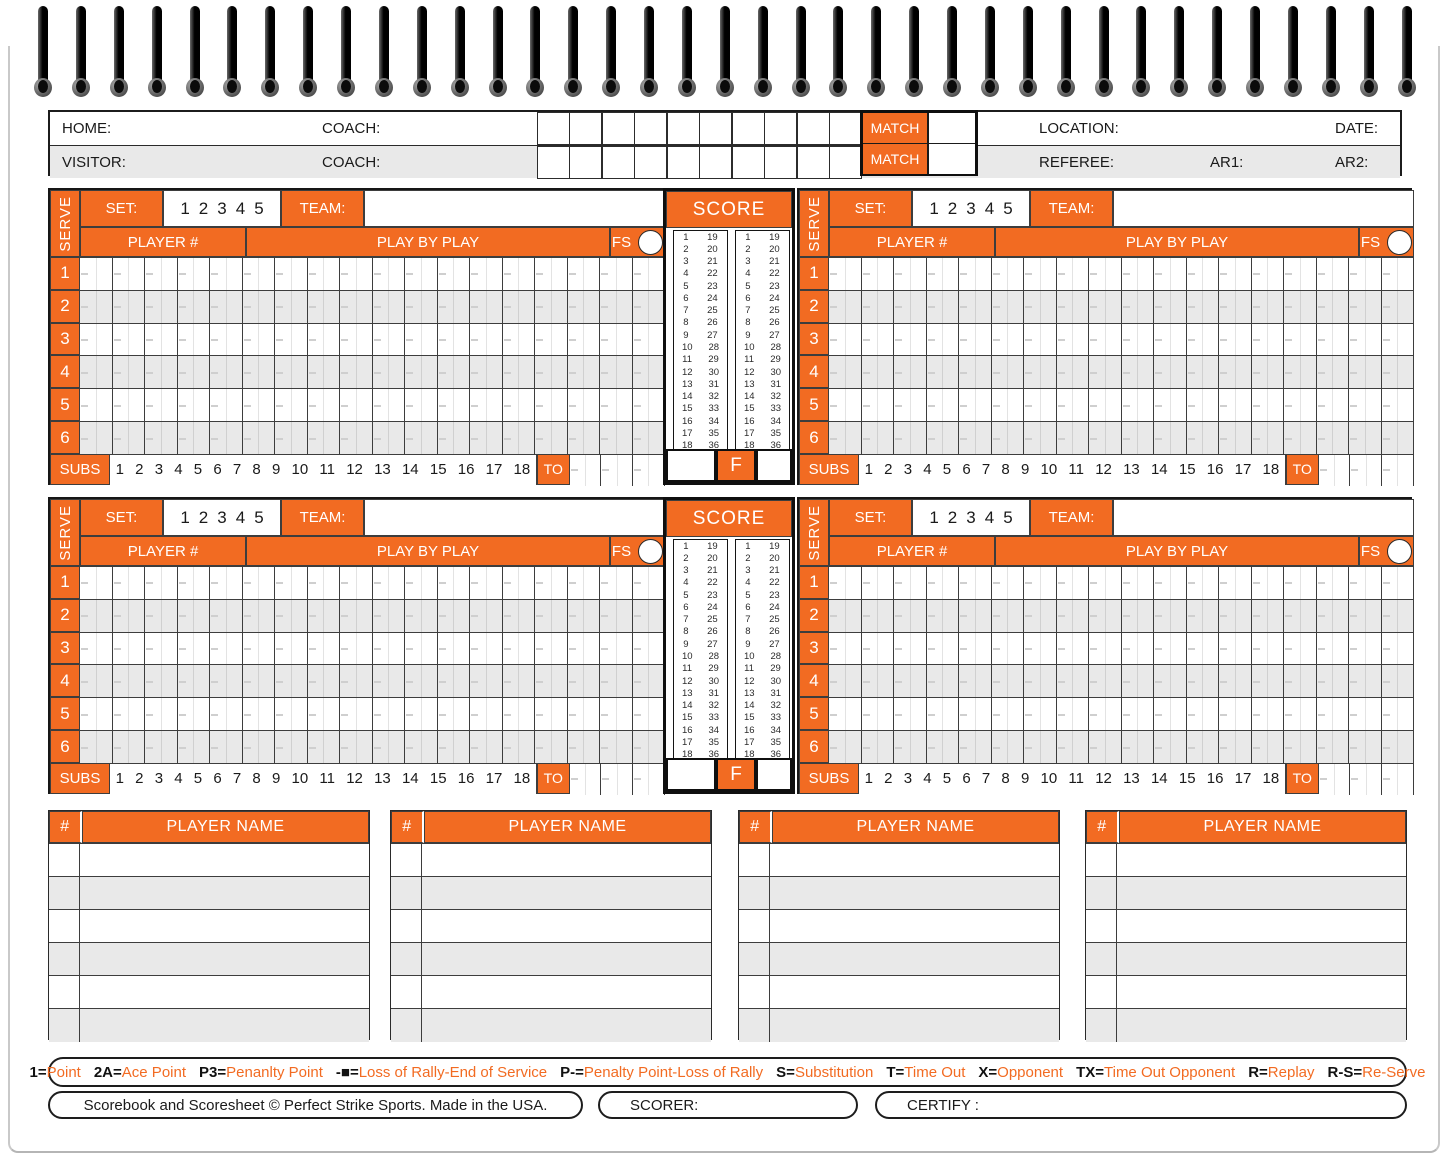 This screenshot has height=1164, width=1445. What do you see at coordinates (700, 705) in the screenshot?
I see `score-number-row: 14 32` at bounding box center [700, 705].